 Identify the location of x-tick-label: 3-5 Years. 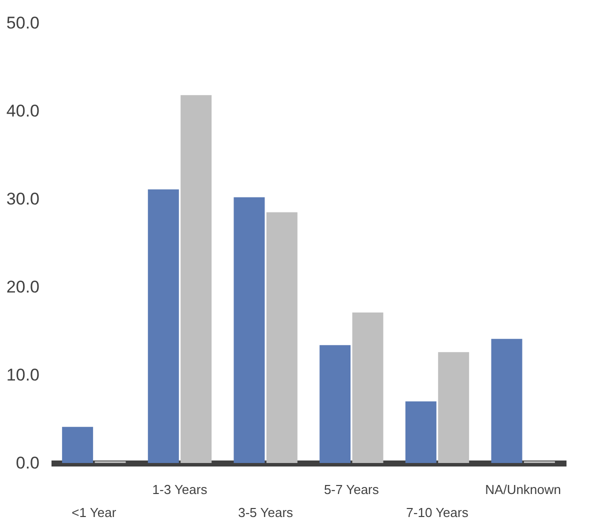
(266, 512).